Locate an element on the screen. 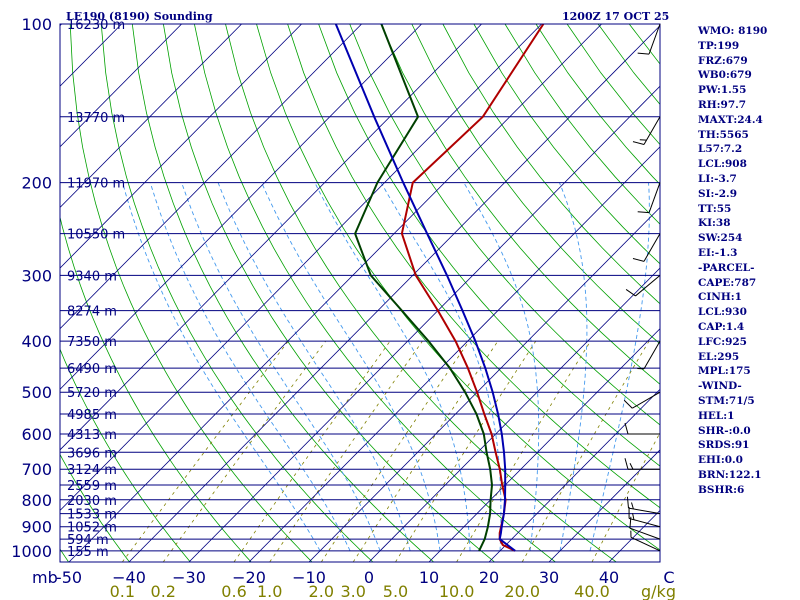  pressure-label: 1000 is located at coordinates (31, 551).